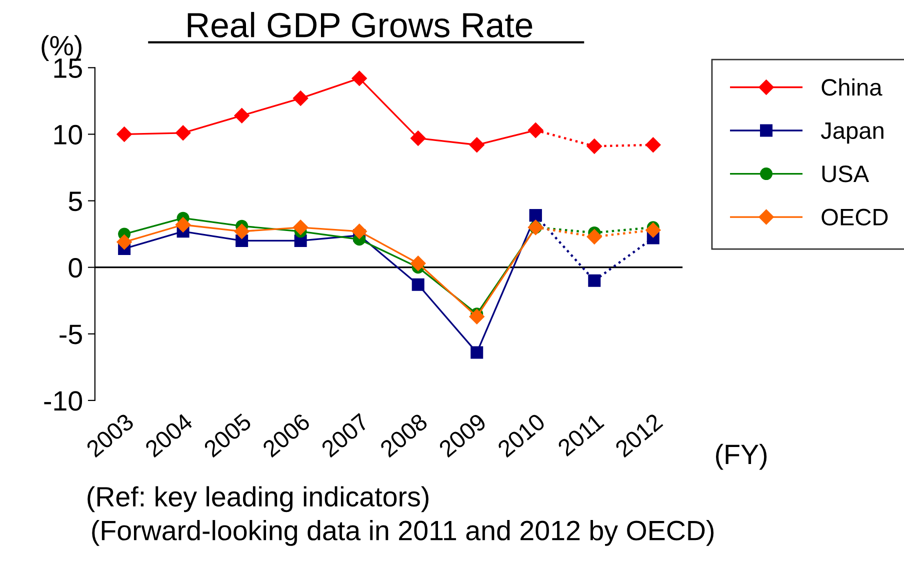 Image resolution: width=904 pixels, height=564 pixels. I want to click on legend-label: China, so click(852, 87).